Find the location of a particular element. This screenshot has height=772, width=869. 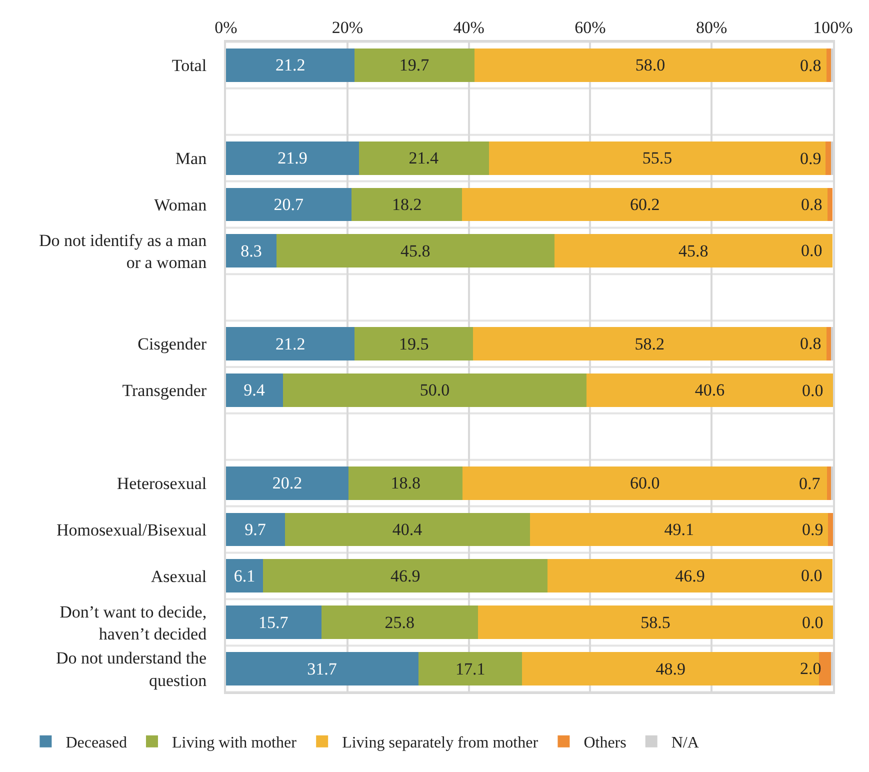

data-label: 9.4 is located at coordinates (255, 390).